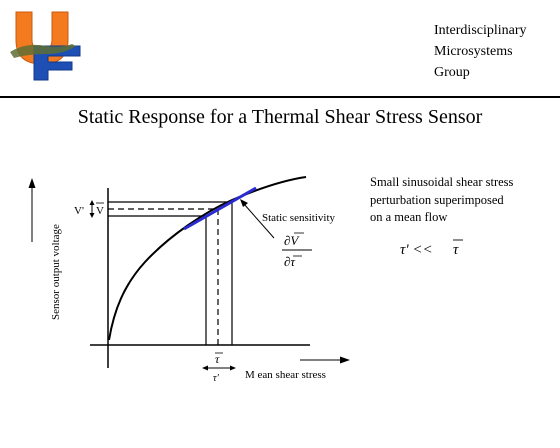 This screenshot has width=560, height=448. I want to click on tau-prime-label: τ', so click(216, 378).